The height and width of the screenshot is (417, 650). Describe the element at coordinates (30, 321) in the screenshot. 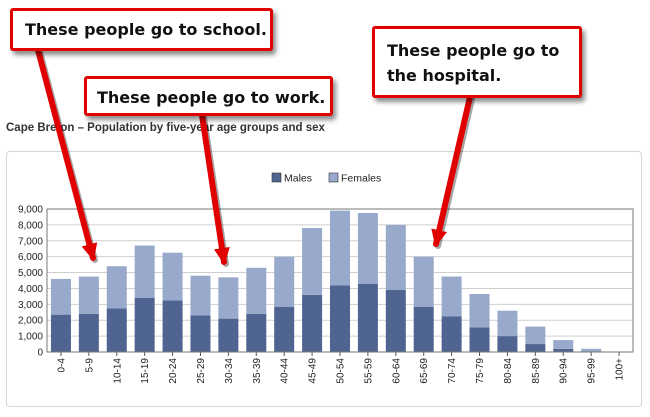

I see `y-tick-label: 2,000` at that location.